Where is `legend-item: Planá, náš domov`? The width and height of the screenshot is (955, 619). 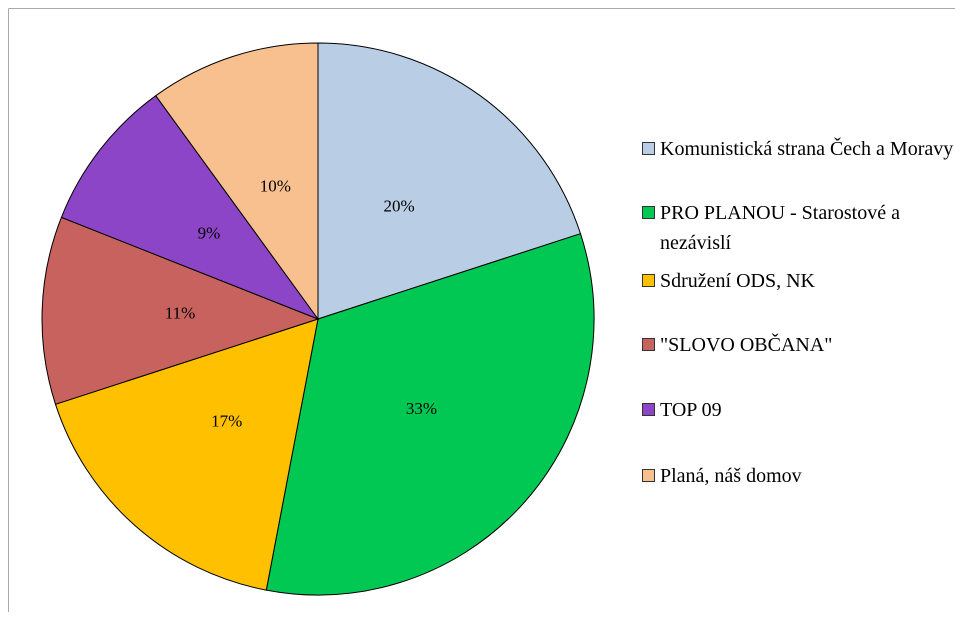
legend-item: Planá, náš domov is located at coordinates (798, 476).